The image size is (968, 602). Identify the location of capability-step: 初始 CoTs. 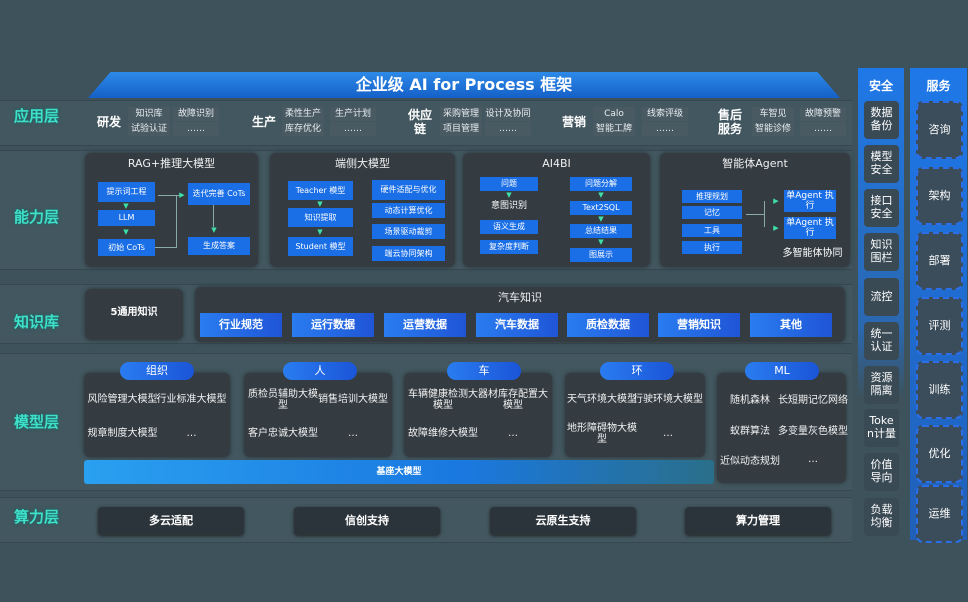
(126, 247).